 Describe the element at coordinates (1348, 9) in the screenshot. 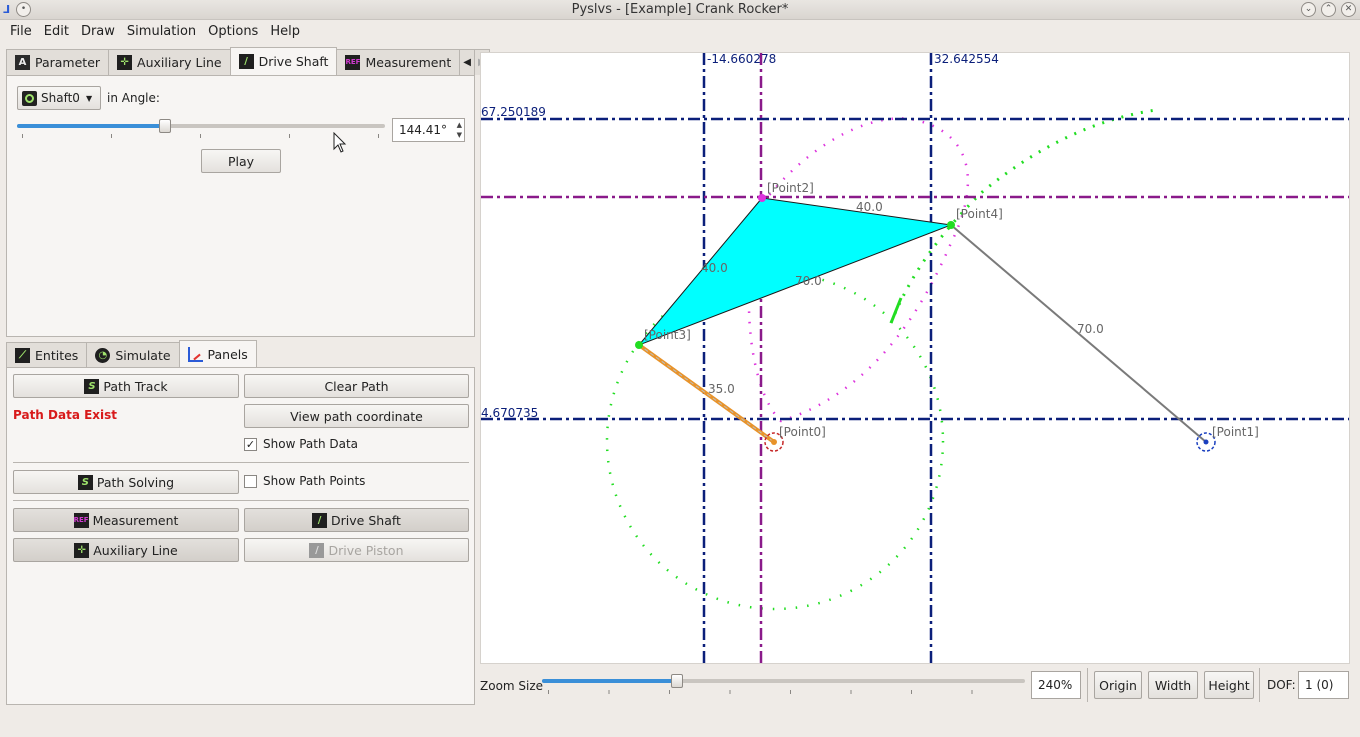

I see `close-icon: ✕` at that location.